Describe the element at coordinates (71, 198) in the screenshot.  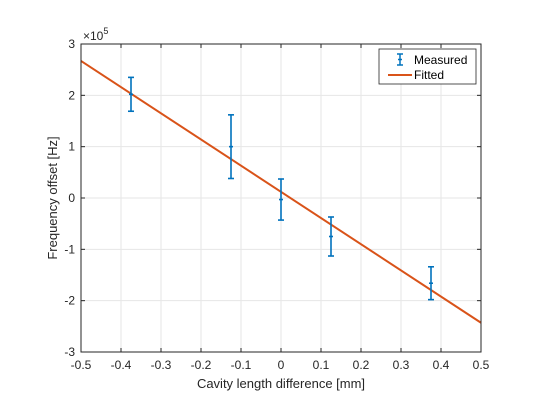
I see `y-tick-label: 0` at that location.